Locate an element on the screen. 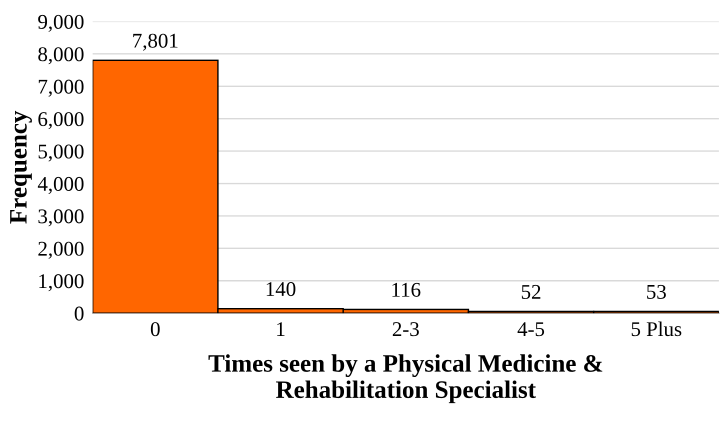 The width and height of the screenshot is (724, 429). y-tick-label: 1,000 is located at coordinates (61, 283).